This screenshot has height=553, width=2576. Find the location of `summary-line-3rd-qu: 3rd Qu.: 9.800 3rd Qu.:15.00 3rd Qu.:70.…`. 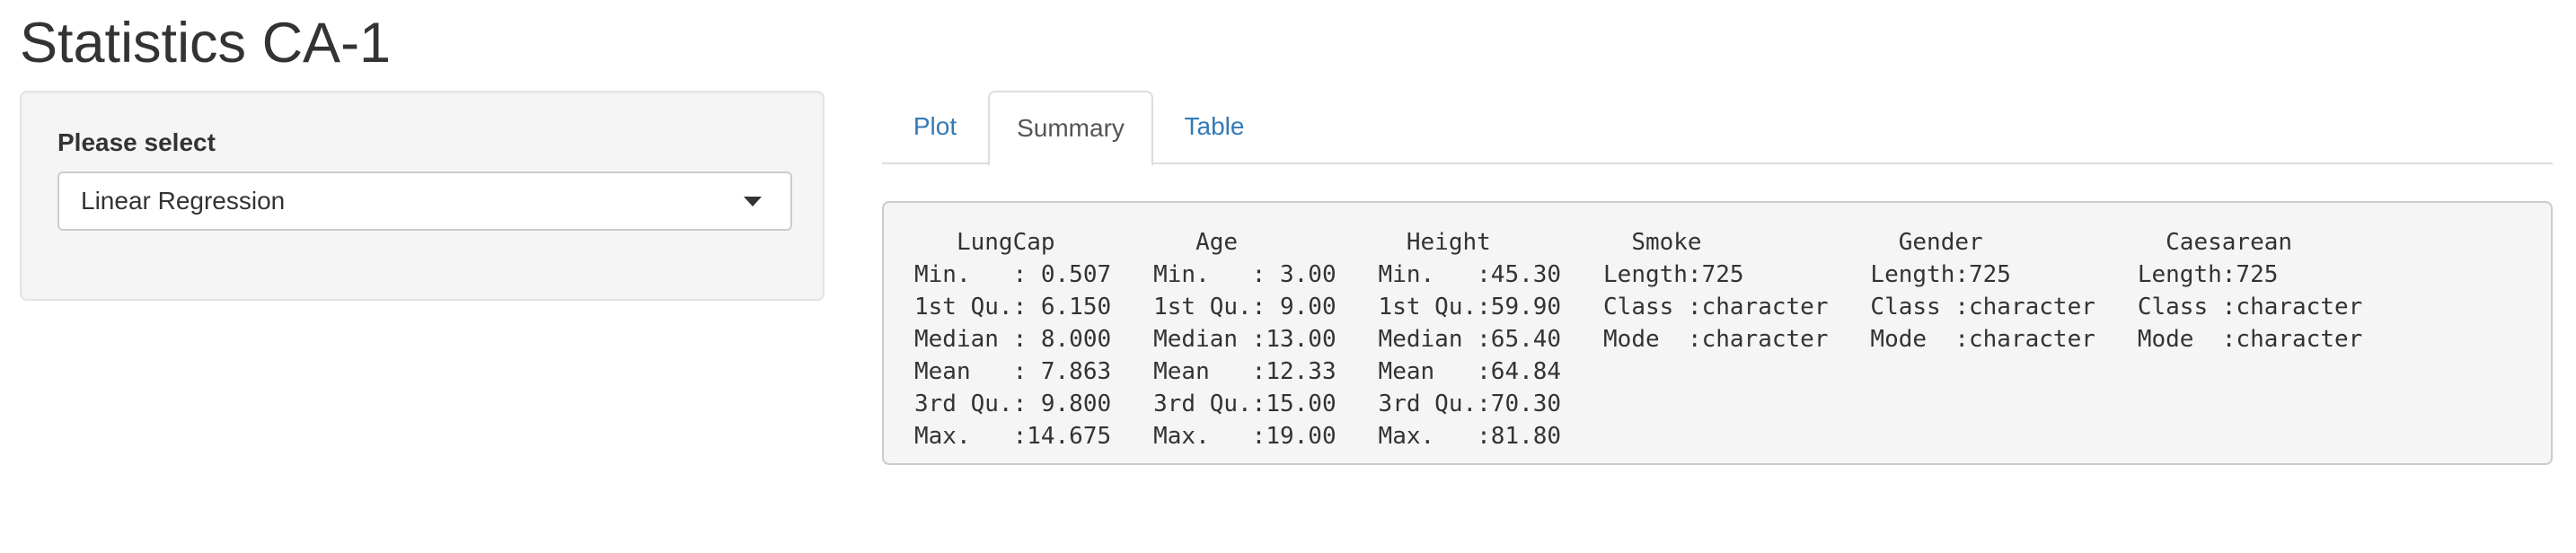

summary-line-3rd-qu: 3rd Qu.: 9.800 3rd Qu.:15.00 3rd Qu.:70.… is located at coordinates (1645, 404).